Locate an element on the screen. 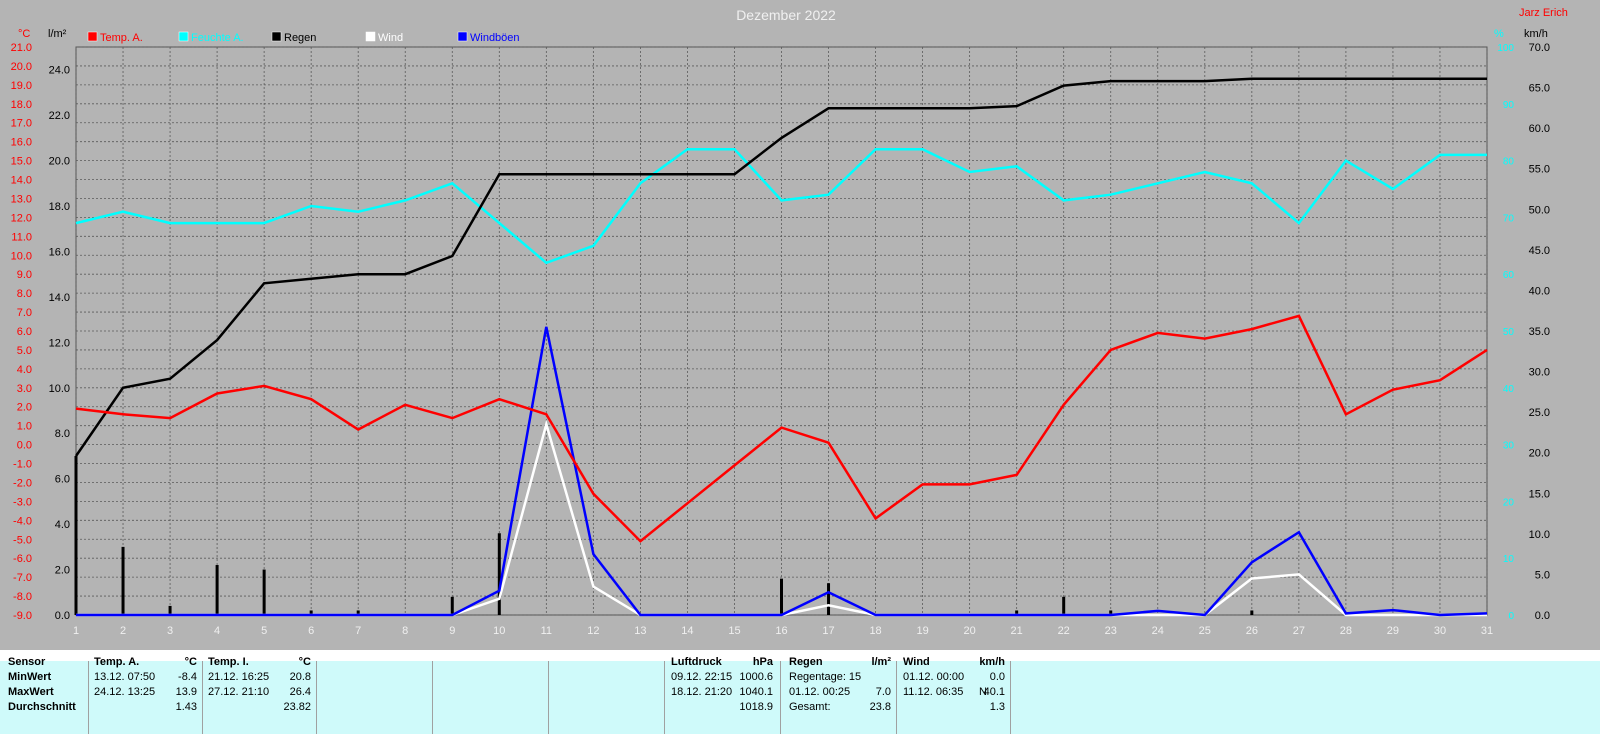  x-tick-label: 3 is located at coordinates (170, 631).